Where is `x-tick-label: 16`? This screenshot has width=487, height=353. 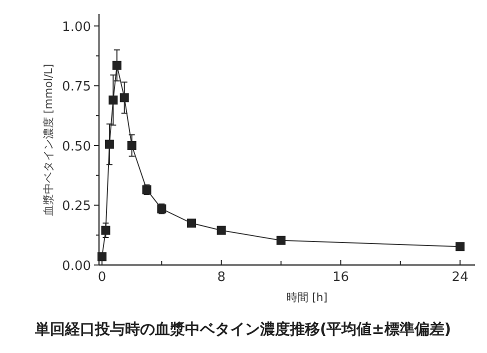 x-tick-label: 16 is located at coordinates (340, 277).